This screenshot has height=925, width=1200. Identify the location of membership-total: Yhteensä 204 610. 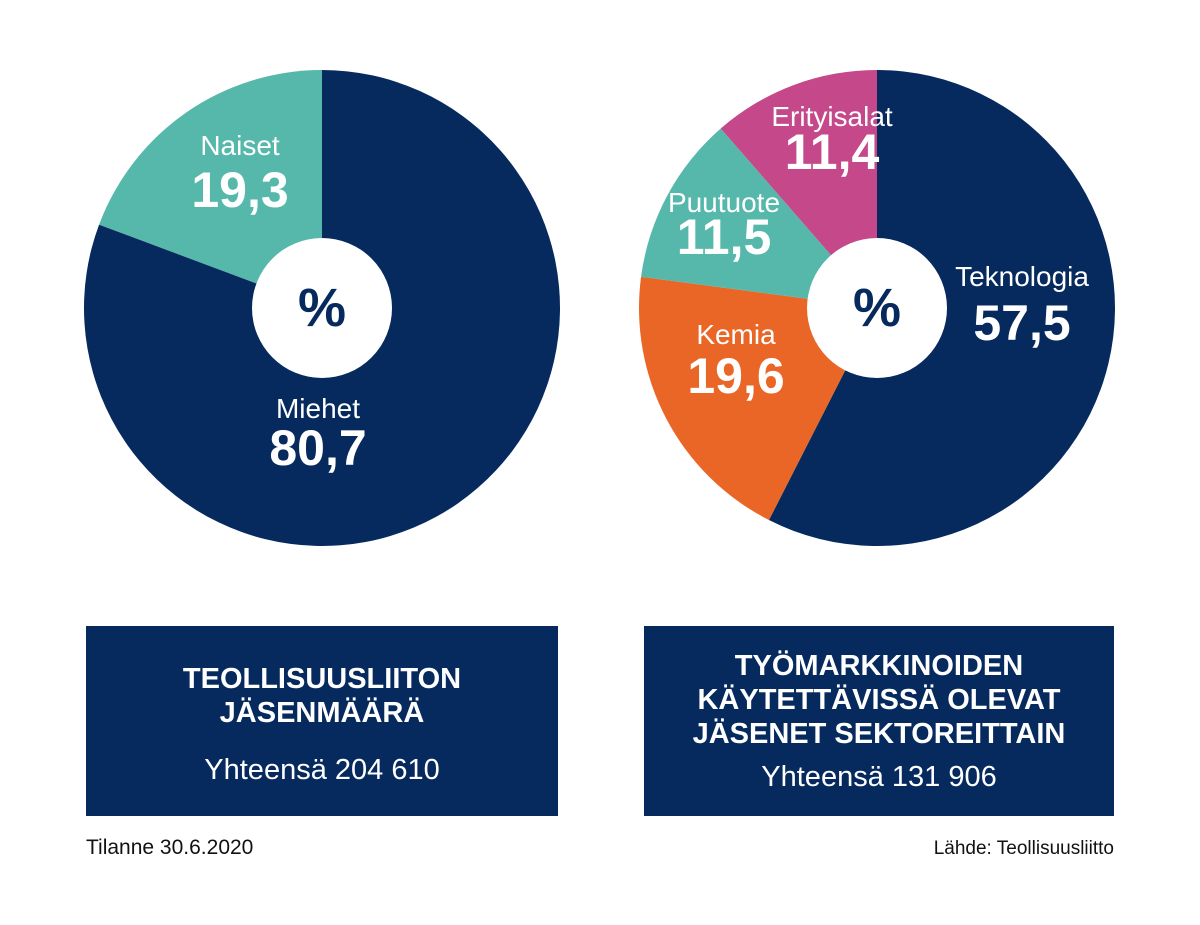
(322, 769).